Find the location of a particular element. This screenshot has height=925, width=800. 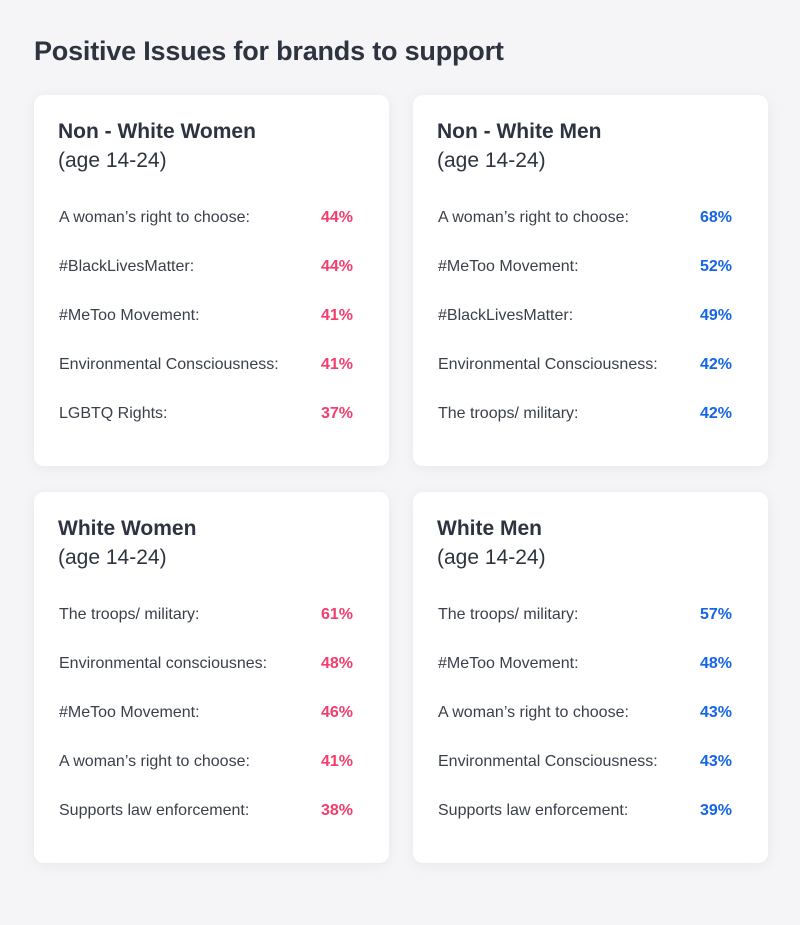

list-item: Environmental Consciousness: 41% is located at coordinates (223, 373).